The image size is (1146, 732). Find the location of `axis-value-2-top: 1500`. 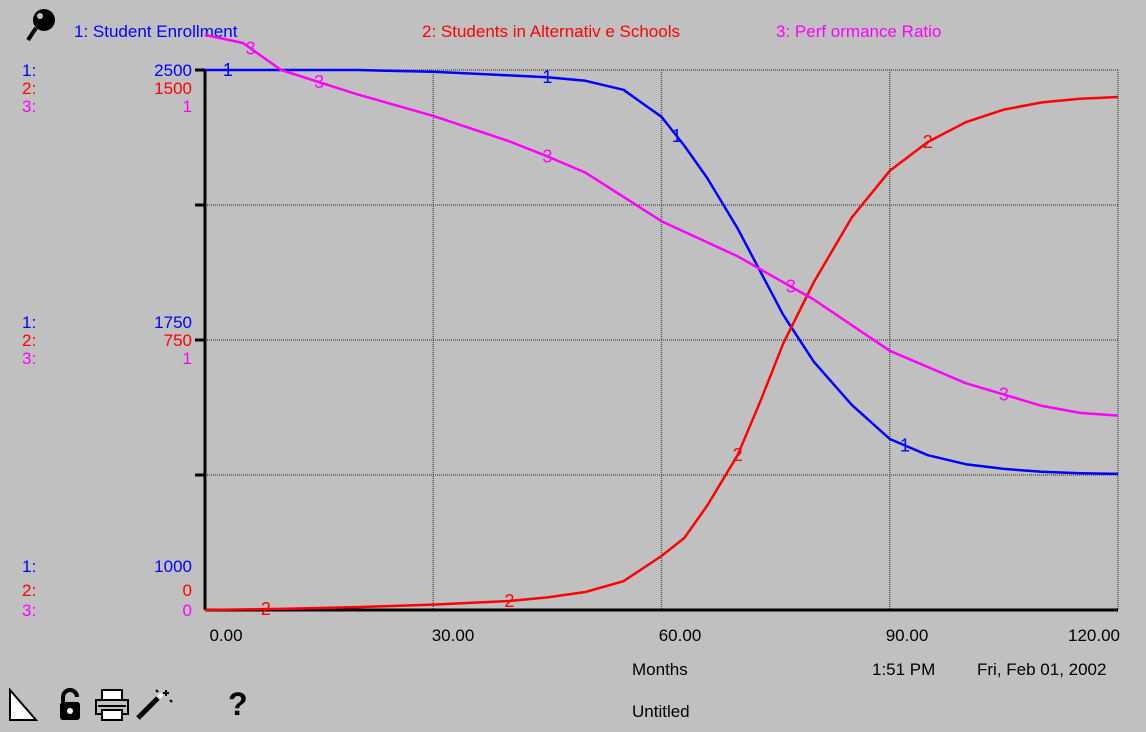

axis-value-2-top: 1500 is located at coordinates (173, 88).